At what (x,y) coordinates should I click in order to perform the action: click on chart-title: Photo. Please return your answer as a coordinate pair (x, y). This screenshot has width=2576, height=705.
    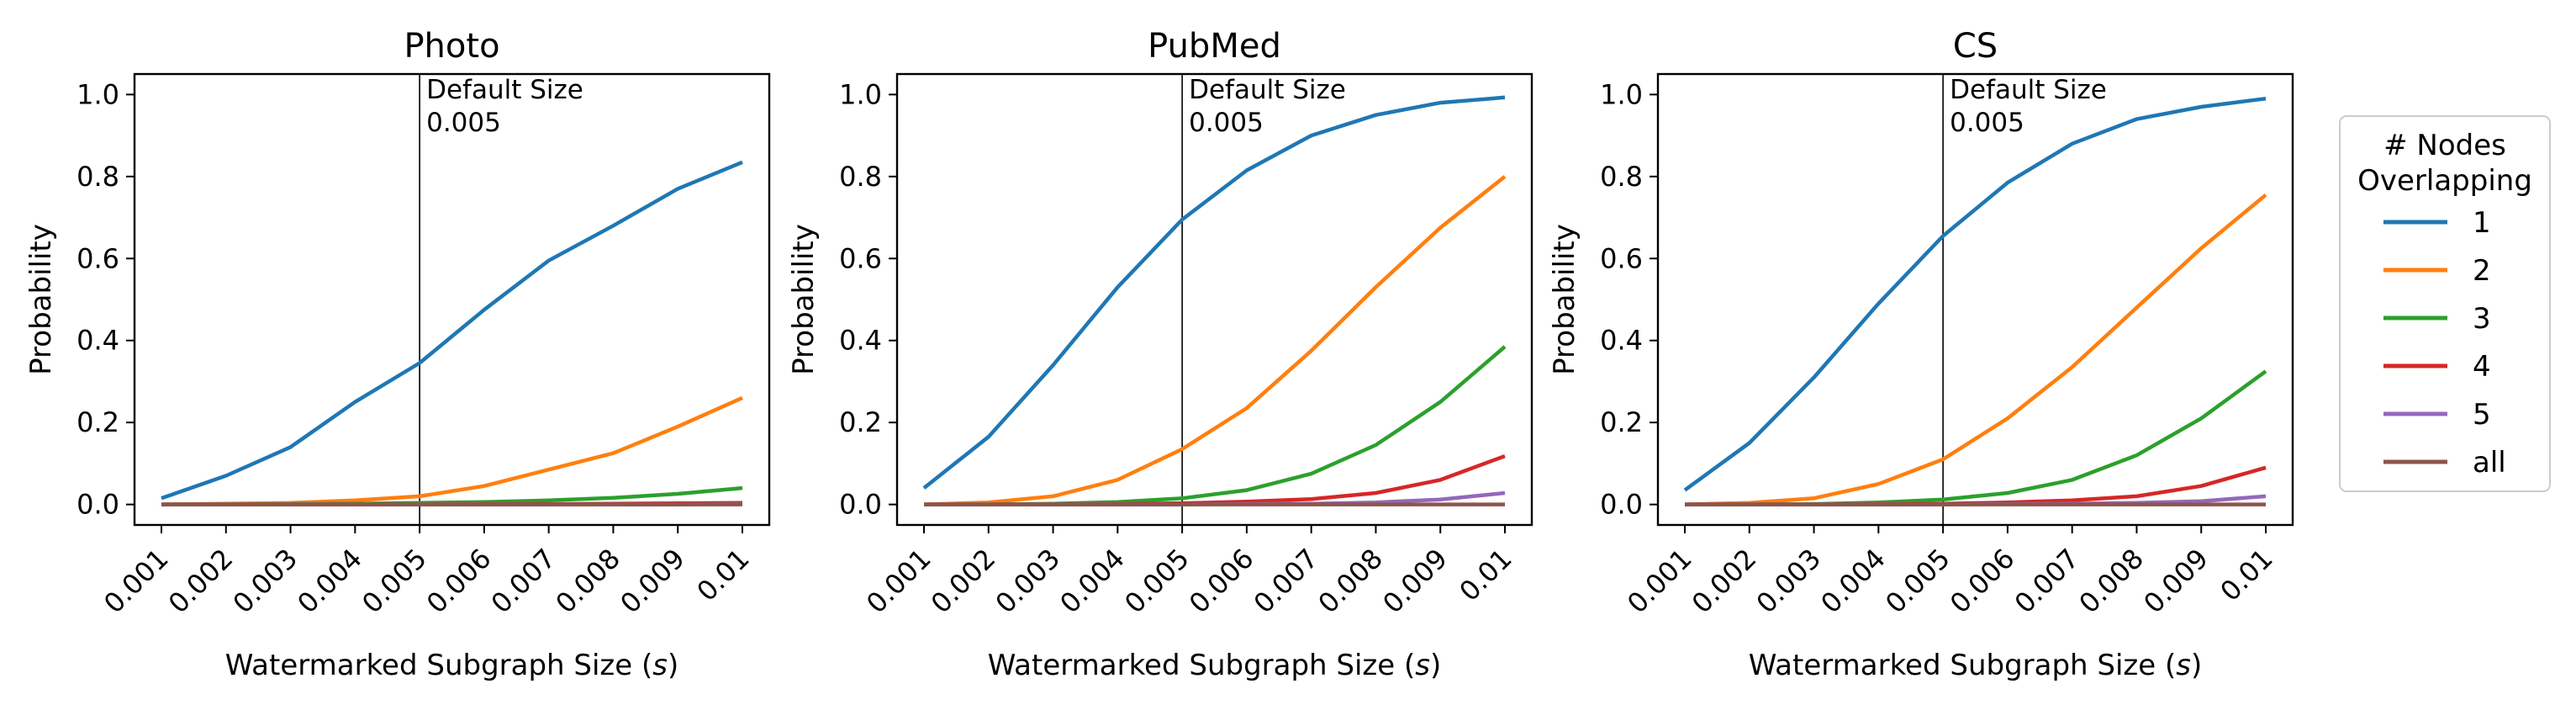
    Looking at the image, I should click on (452, 46).